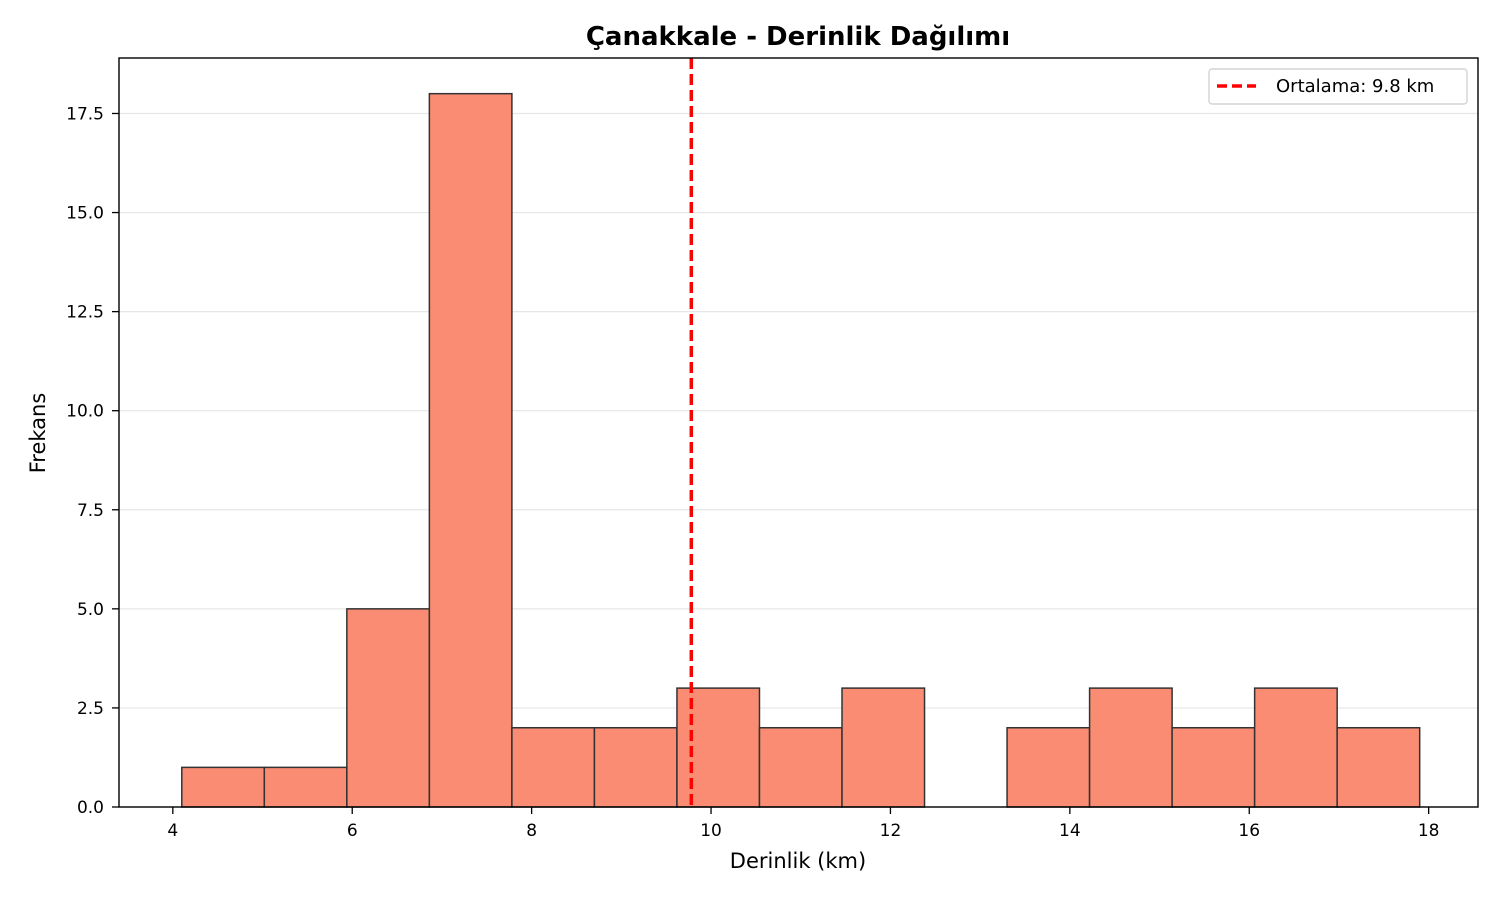  What do you see at coordinates (798, 861) in the screenshot?
I see `x-axis-label: Derinlik (km)` at bounding box center [798, 861].